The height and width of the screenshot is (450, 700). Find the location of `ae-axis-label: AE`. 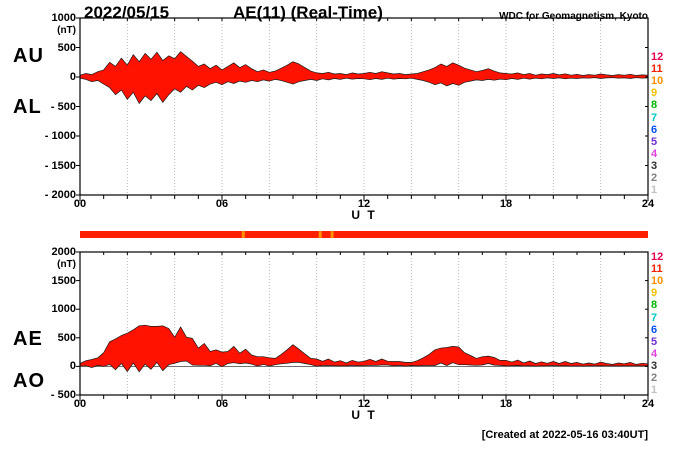

ae-axis-label: AE is located at coordinates (28, 339).